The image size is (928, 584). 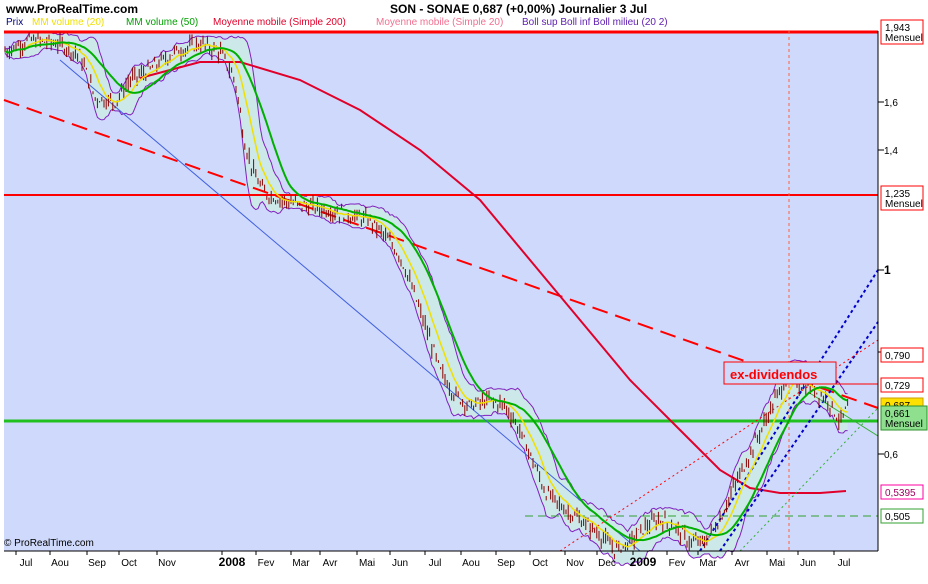 What do you see at coordinates (773, 374) in the screenshot?
I see `annotation-text: ex-dividendos` at bounding box center [773, 374].